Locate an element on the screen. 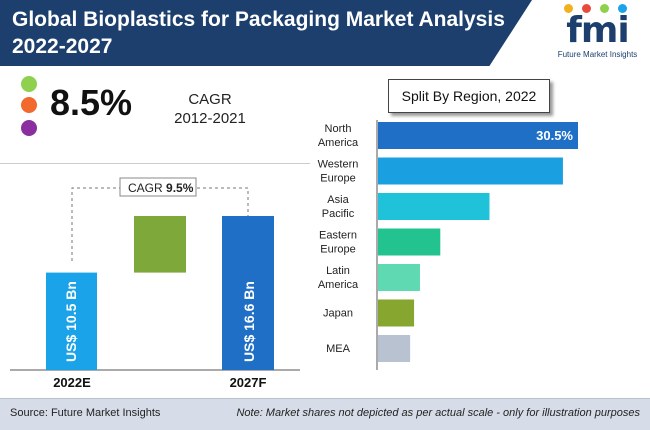  logo-dots is located at coordinates (603, 10).